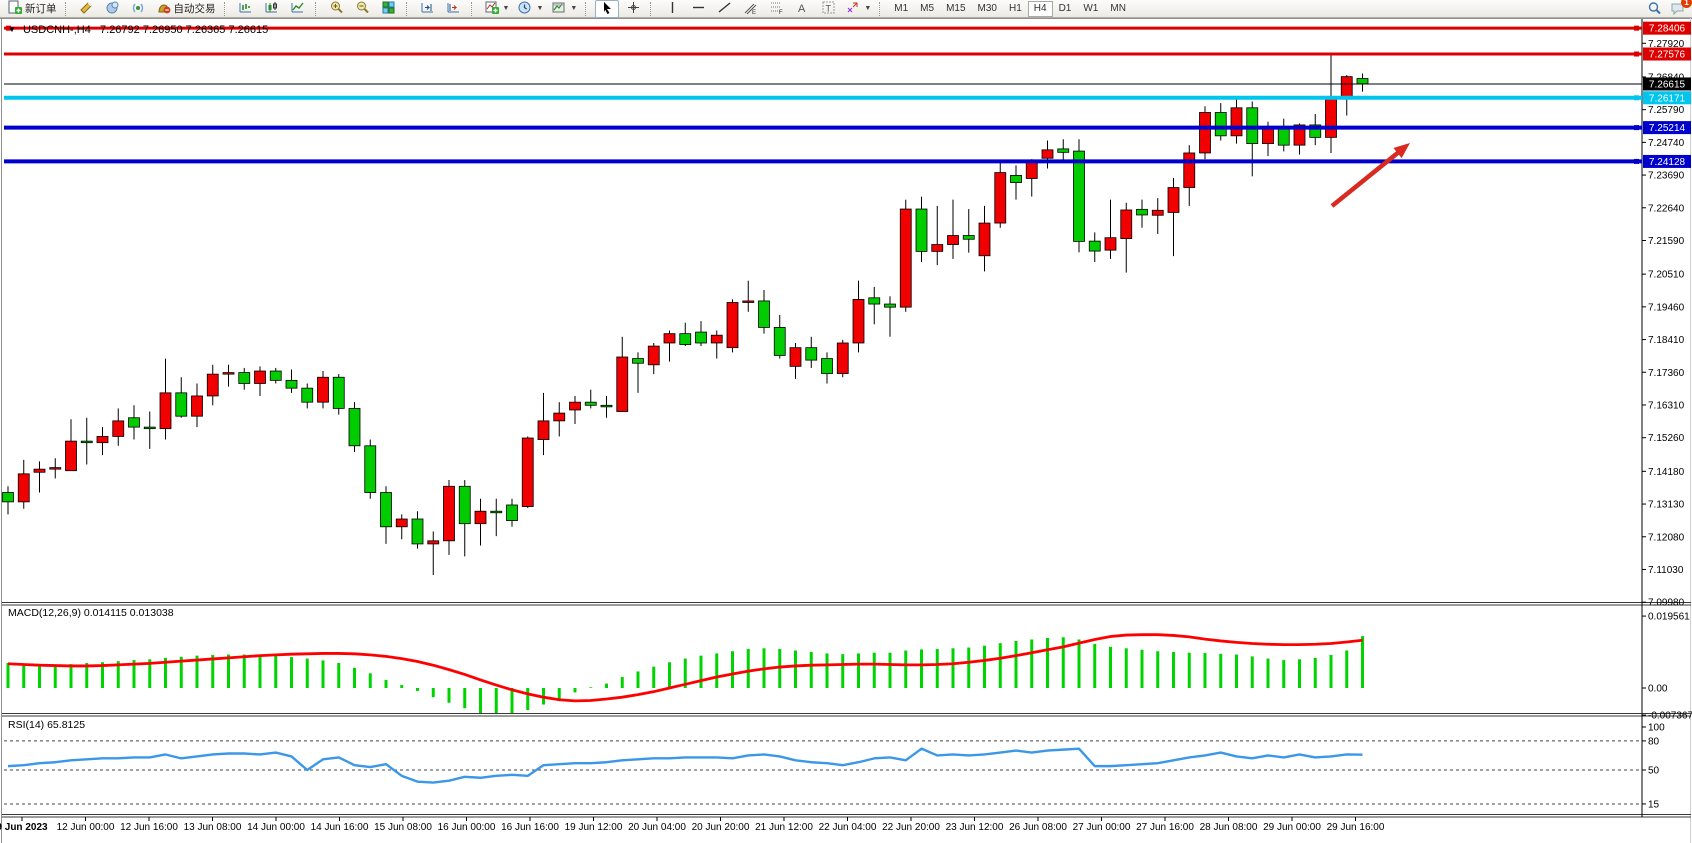  Describe the element at coordinates (506, 8) in the screenshot. I see `chevron-down-icon: ▼` at that location.